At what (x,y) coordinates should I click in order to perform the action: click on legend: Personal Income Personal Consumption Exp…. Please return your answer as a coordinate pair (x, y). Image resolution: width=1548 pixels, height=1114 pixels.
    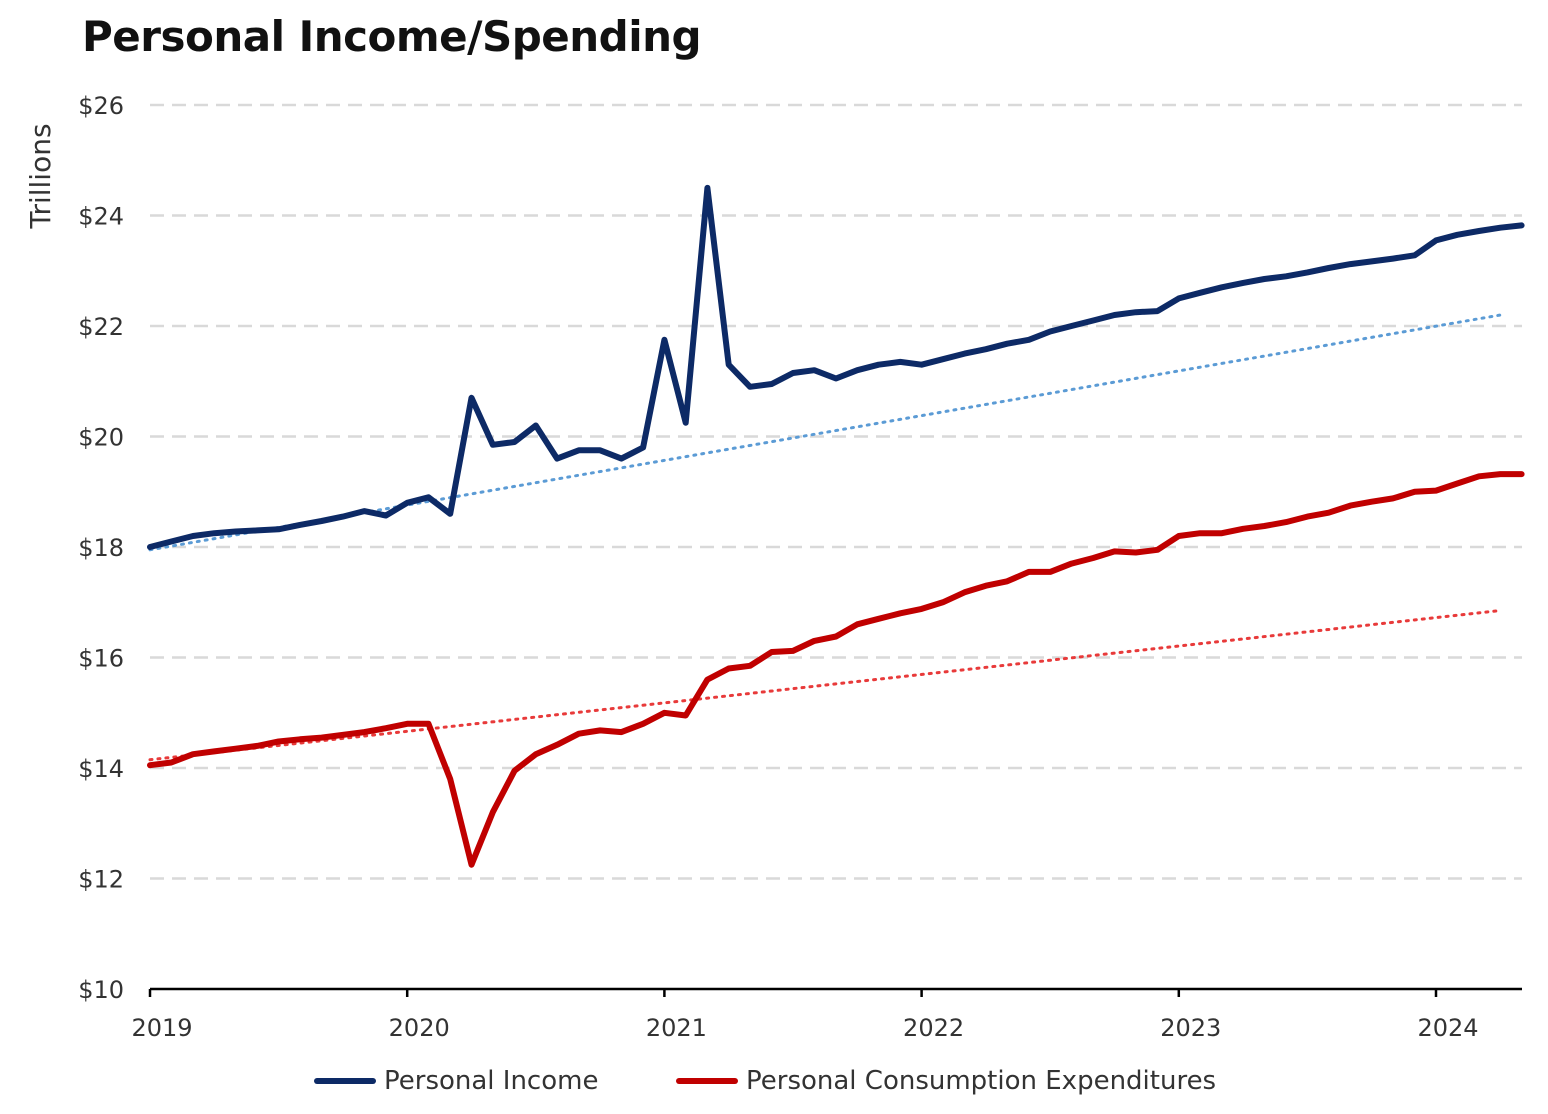
    Looking at the image, I should click on (774, 1086).